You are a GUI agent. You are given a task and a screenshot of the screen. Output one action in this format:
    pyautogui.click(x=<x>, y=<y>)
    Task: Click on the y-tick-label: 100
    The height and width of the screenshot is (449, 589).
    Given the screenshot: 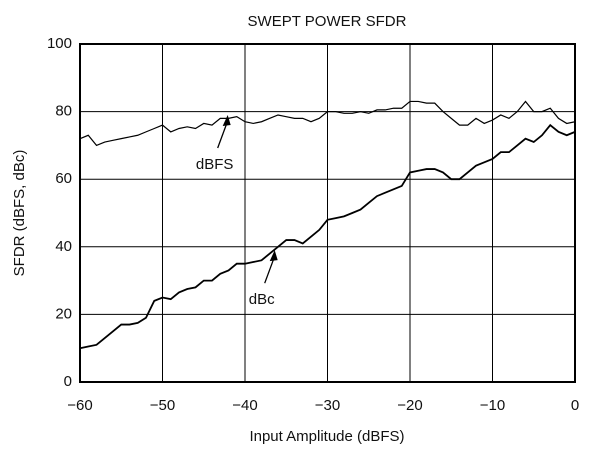 What is the action you would take?
    pyautogui.click(x=59, y=43)
    